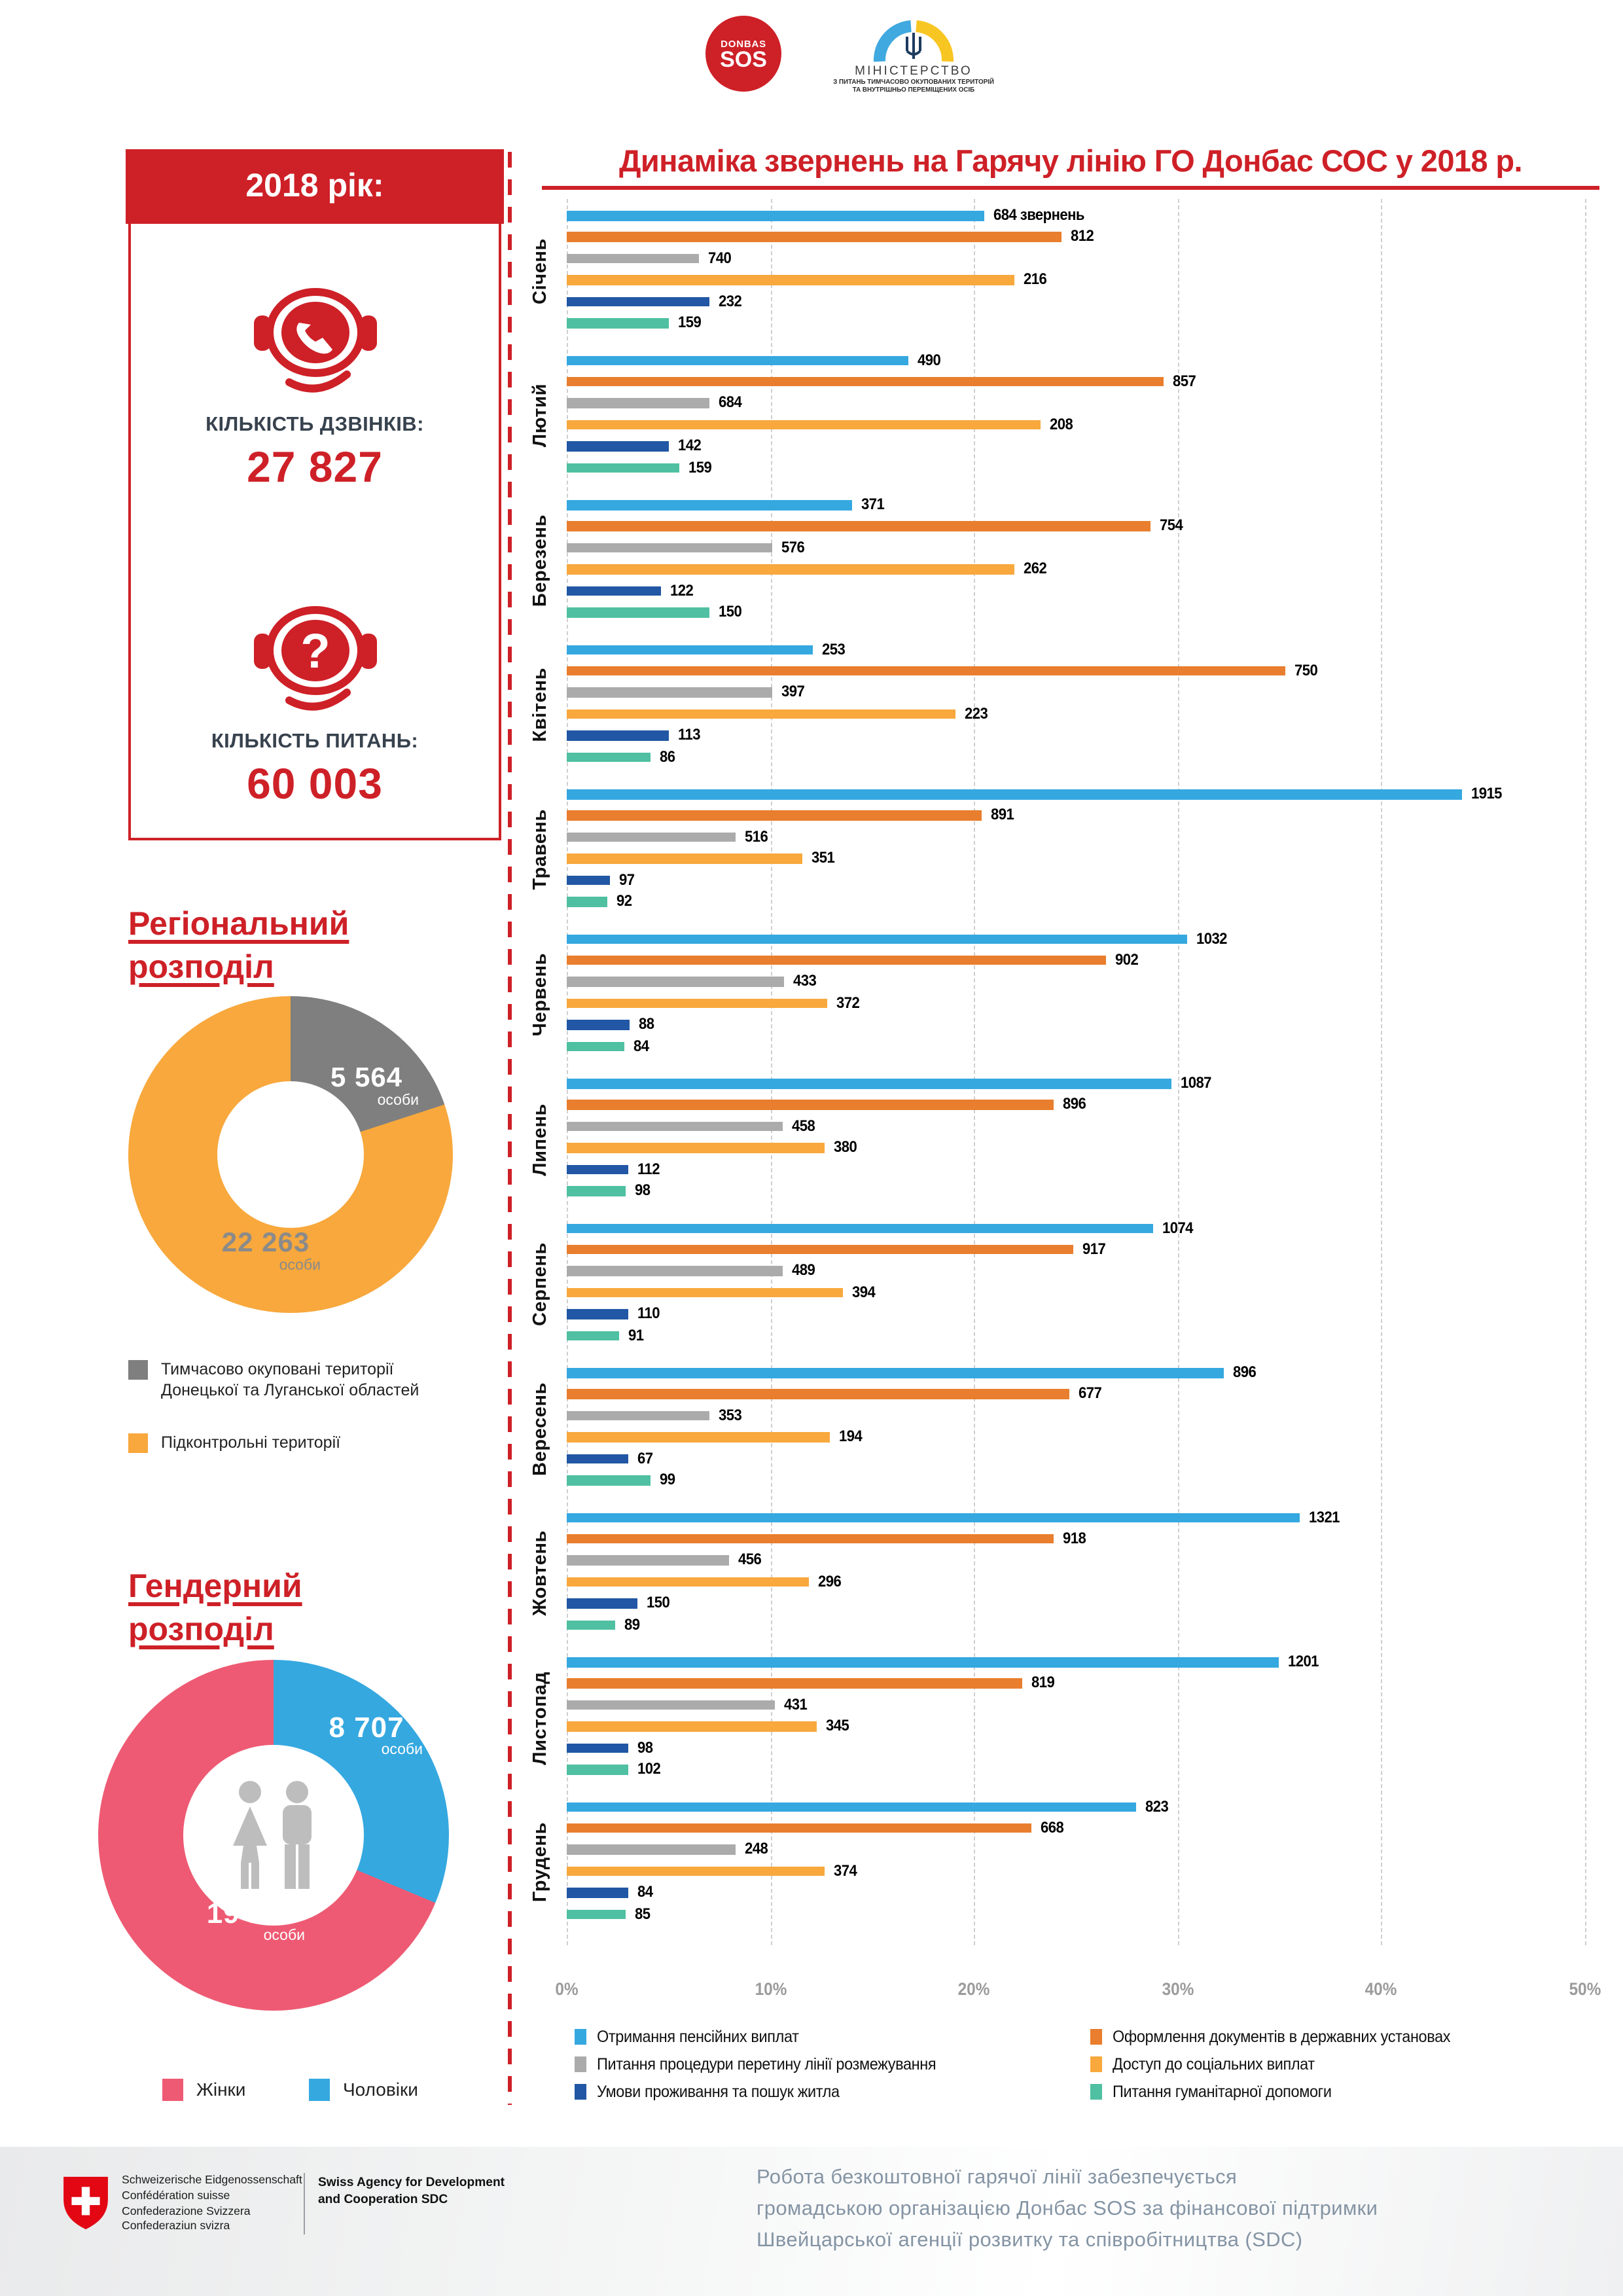  What do you see at coordinates (314, 496) in the screenshot?
I see `stats-box` at bounding box center [314, 496].